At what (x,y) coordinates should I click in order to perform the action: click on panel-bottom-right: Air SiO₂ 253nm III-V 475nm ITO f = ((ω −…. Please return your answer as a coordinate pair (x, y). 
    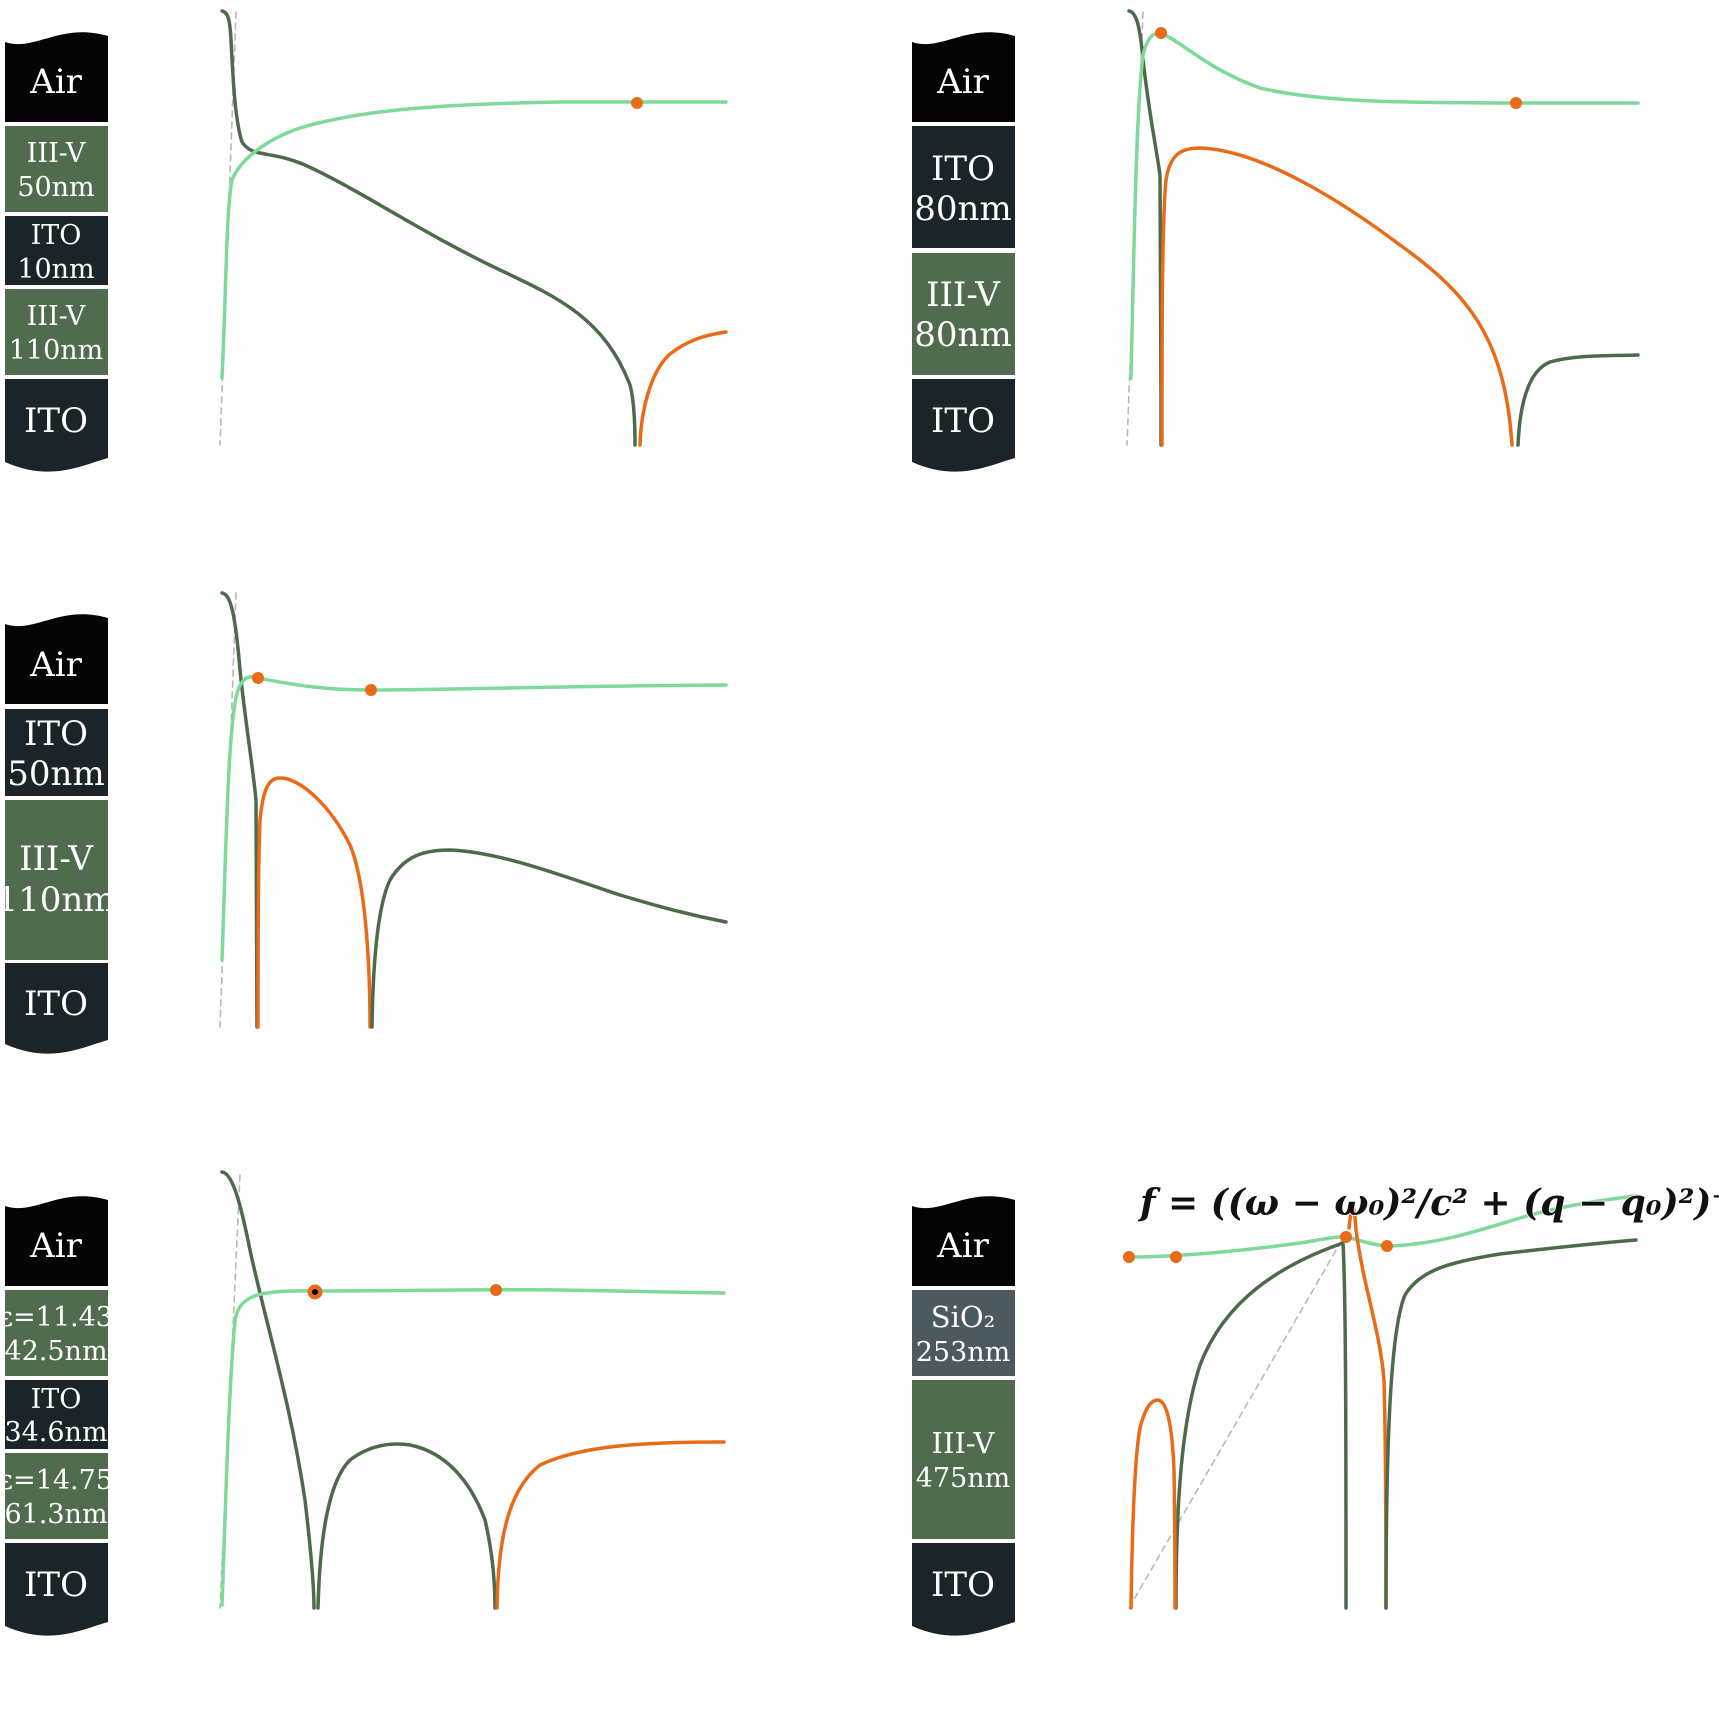
    Looking at the image, I should click on (1315, 1408).